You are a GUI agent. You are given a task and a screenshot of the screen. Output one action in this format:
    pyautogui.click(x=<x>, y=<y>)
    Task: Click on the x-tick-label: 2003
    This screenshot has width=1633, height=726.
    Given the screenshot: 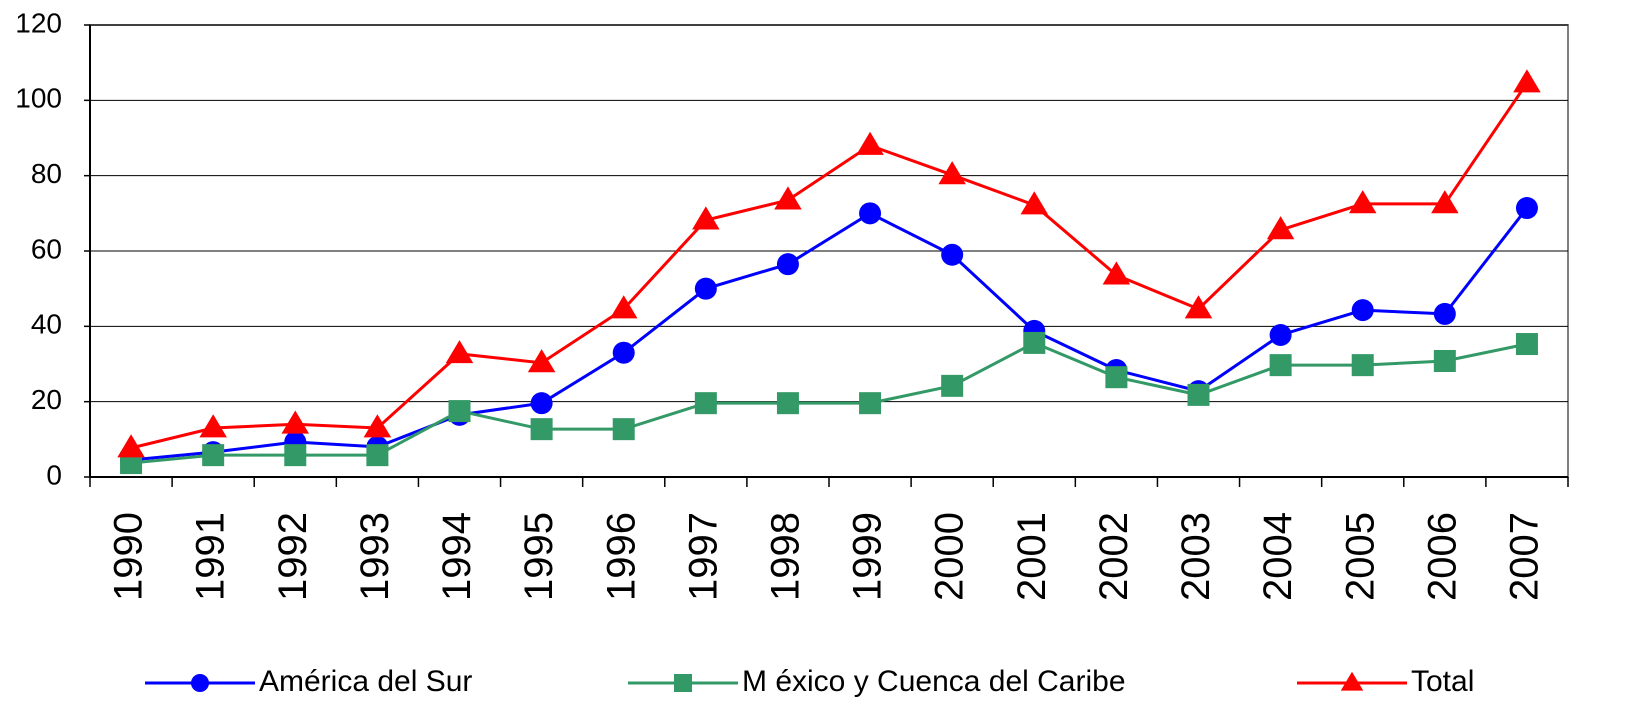 What is the action you would take?
    pyautogui.click(x=1196, y=556)
    